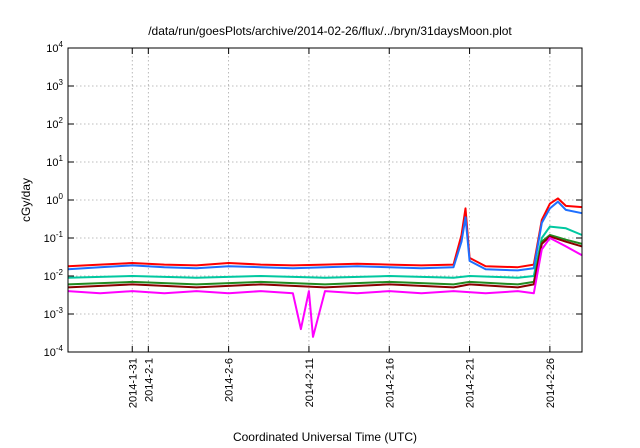 This screenshot has height=448, width=640. I want to click on y-tick-label: 10⁻¹, so click(54, 237).